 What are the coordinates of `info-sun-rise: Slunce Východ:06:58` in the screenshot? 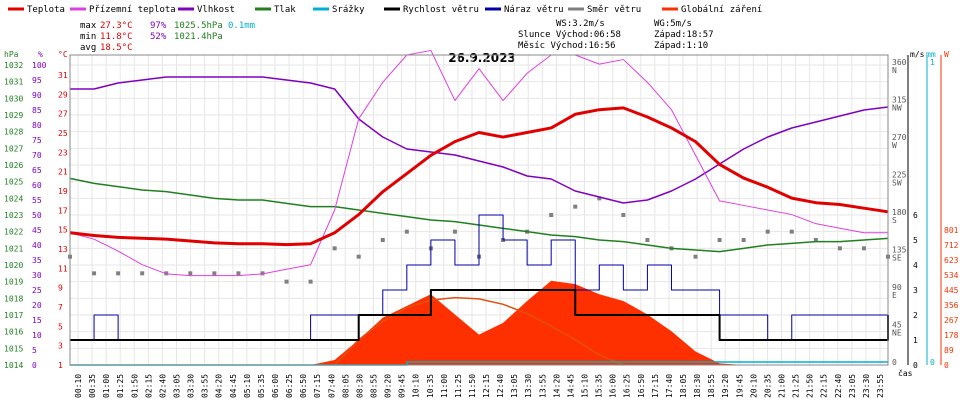 It's located at (569, 35).